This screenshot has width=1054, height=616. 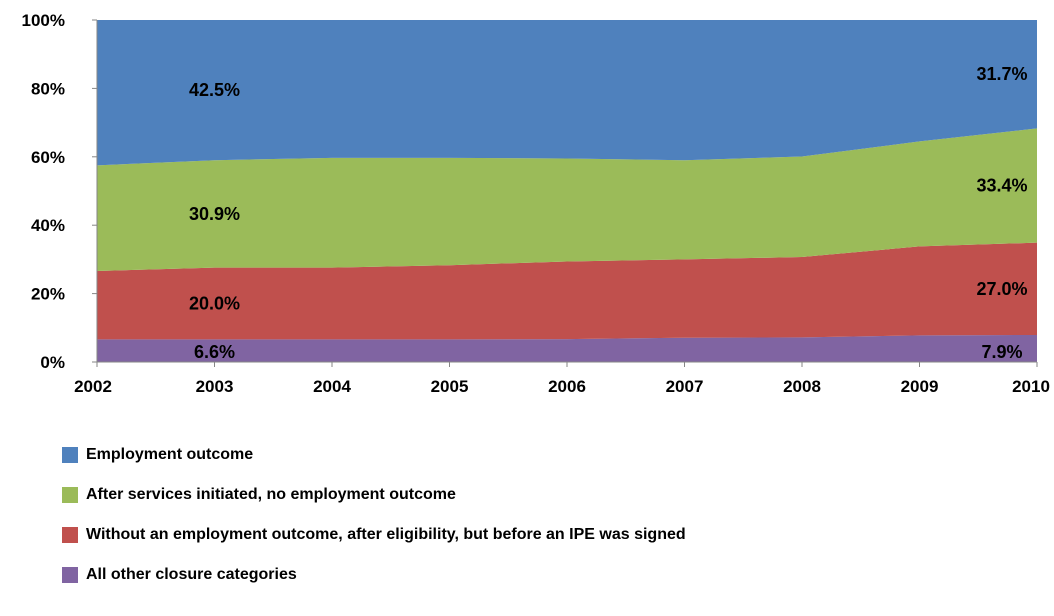 What do you see at coordinates (93, 386) in the screenshot?
I see `x-tick-label: 2002` at bounding box center [93, 386].